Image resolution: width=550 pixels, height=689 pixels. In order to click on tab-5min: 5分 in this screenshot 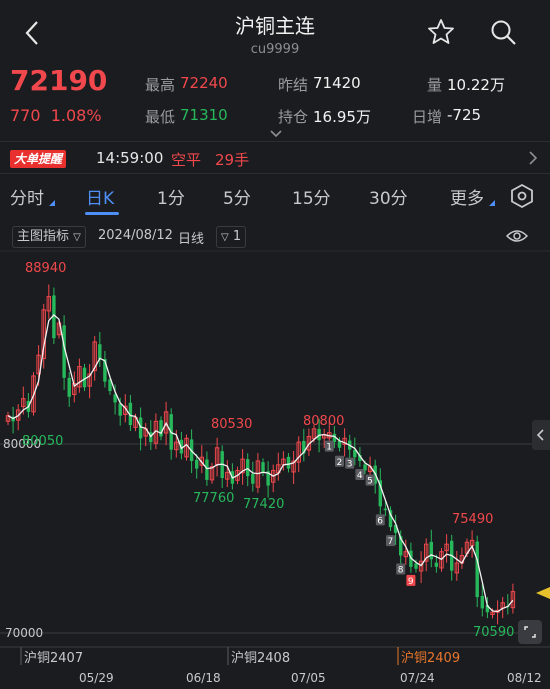, I will do `click(237, 199)`.